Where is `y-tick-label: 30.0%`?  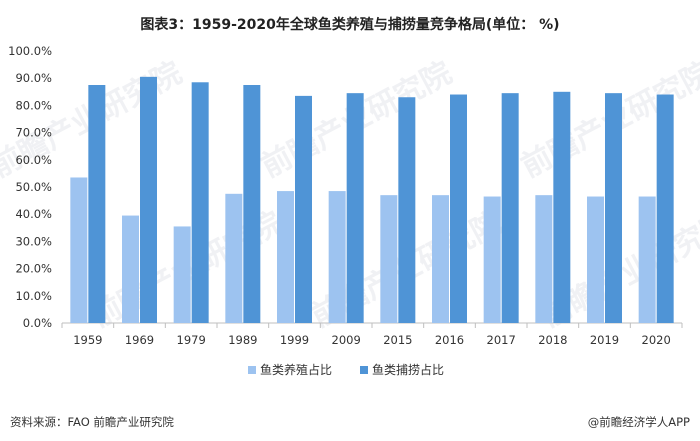
y-tick-label: 30.0% is located at coordinates (33, 241).